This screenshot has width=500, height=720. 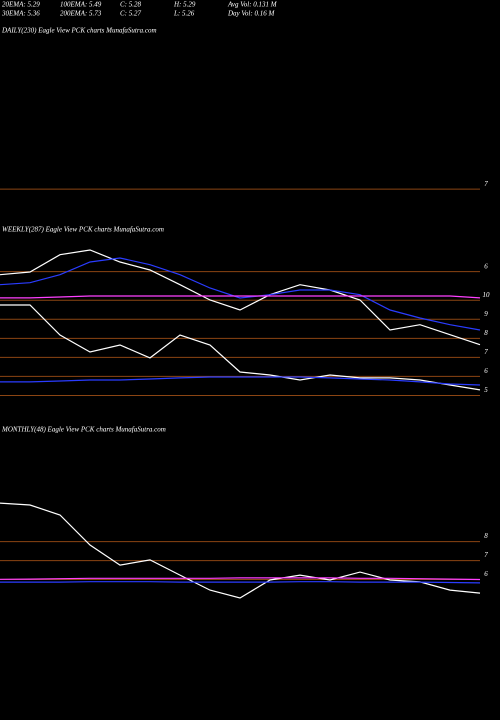 I want to click on stat: Avg Vol: 0.131 M, so click(x=252, y=5).